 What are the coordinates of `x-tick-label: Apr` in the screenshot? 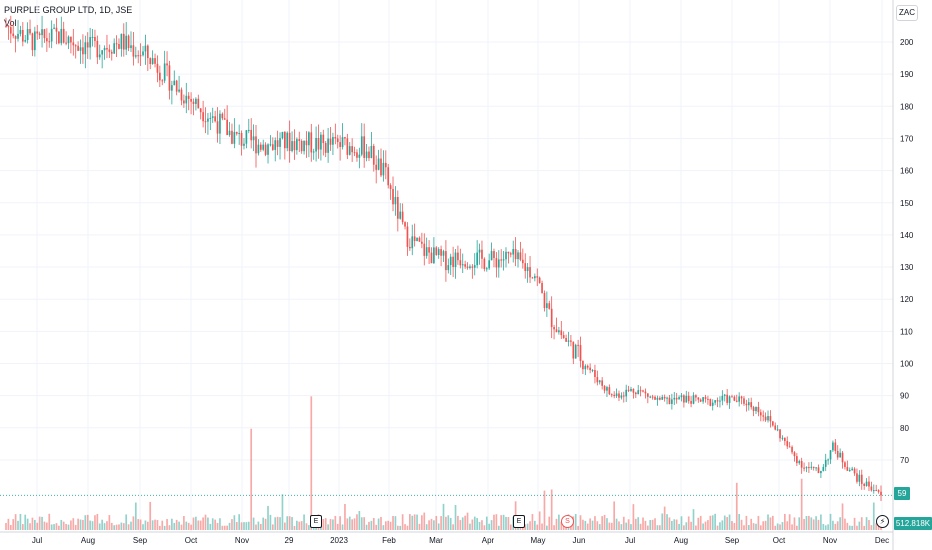 It's located at (488, 540).